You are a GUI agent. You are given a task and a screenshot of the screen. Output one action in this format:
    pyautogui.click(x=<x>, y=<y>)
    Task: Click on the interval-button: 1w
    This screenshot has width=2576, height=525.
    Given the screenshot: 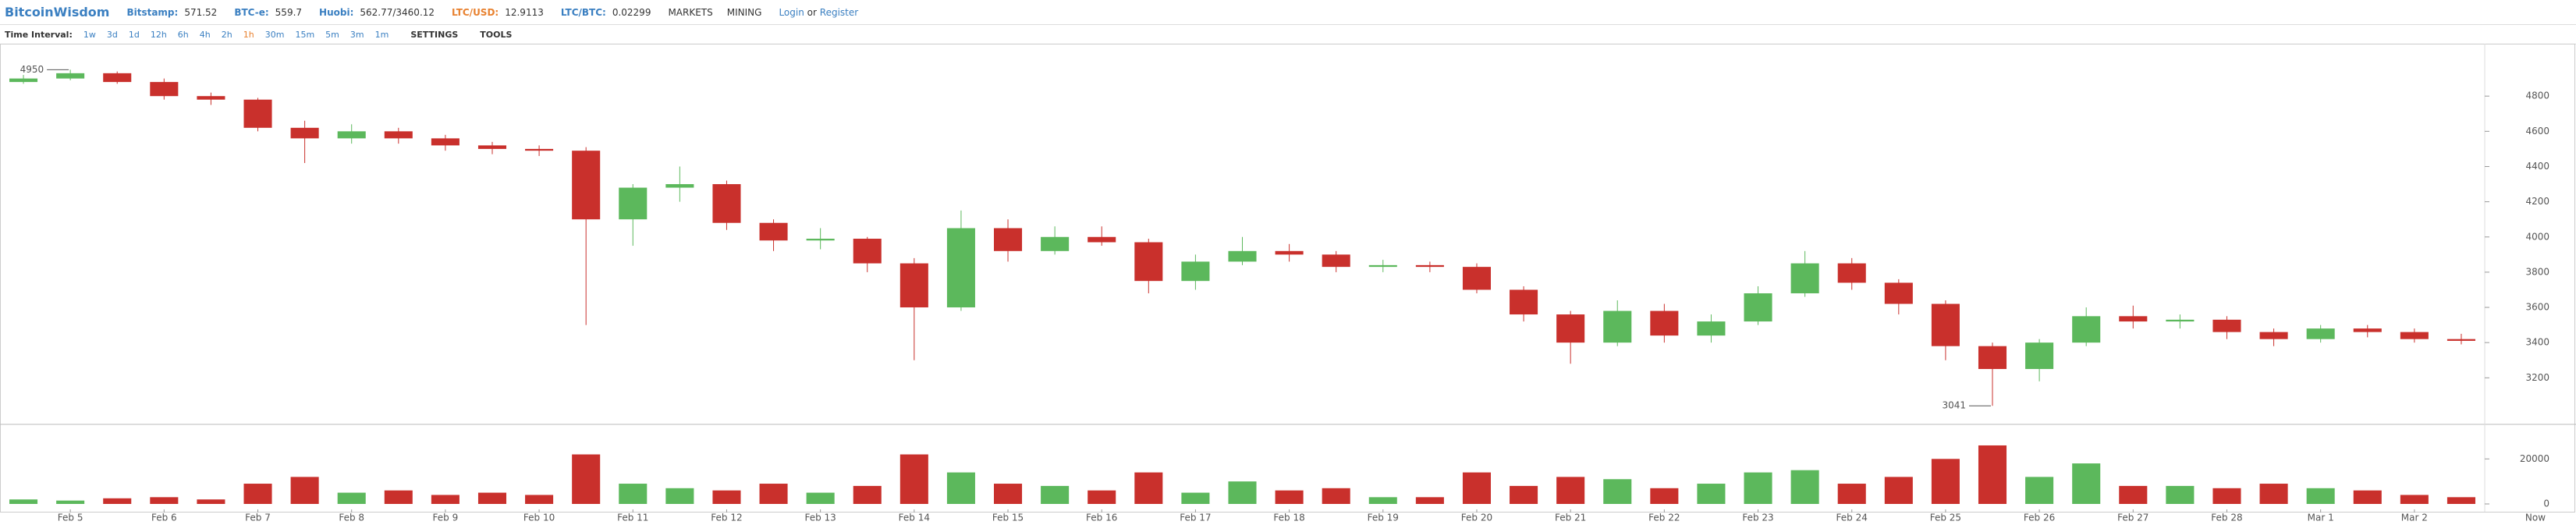 What is the action you would take?
    pyautogui.click(x=89, y=35)
    